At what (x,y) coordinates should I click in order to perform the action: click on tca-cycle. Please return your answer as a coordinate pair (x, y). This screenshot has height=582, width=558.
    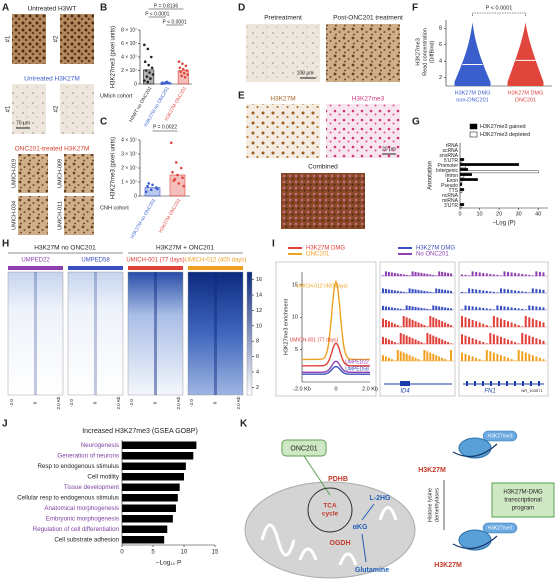
    Looking at the image, I should click on (330, 510).